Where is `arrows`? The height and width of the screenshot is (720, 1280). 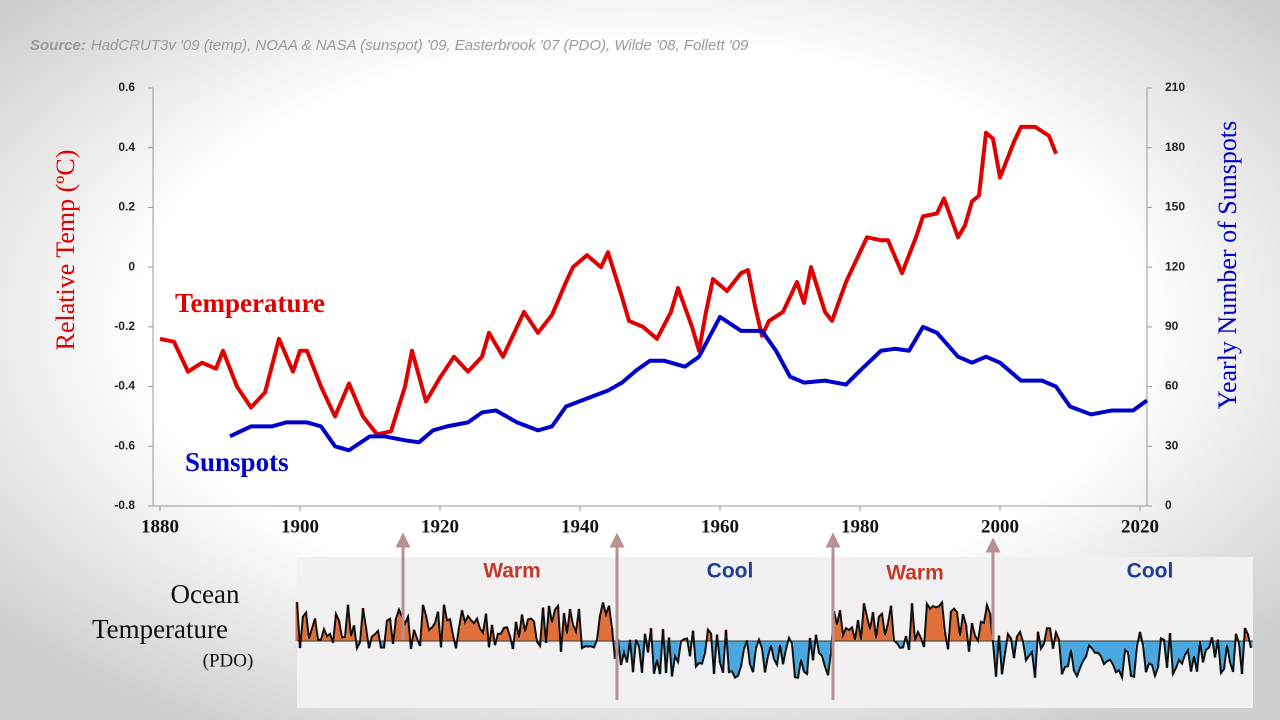 arrows is located at coordinates (698, 616).